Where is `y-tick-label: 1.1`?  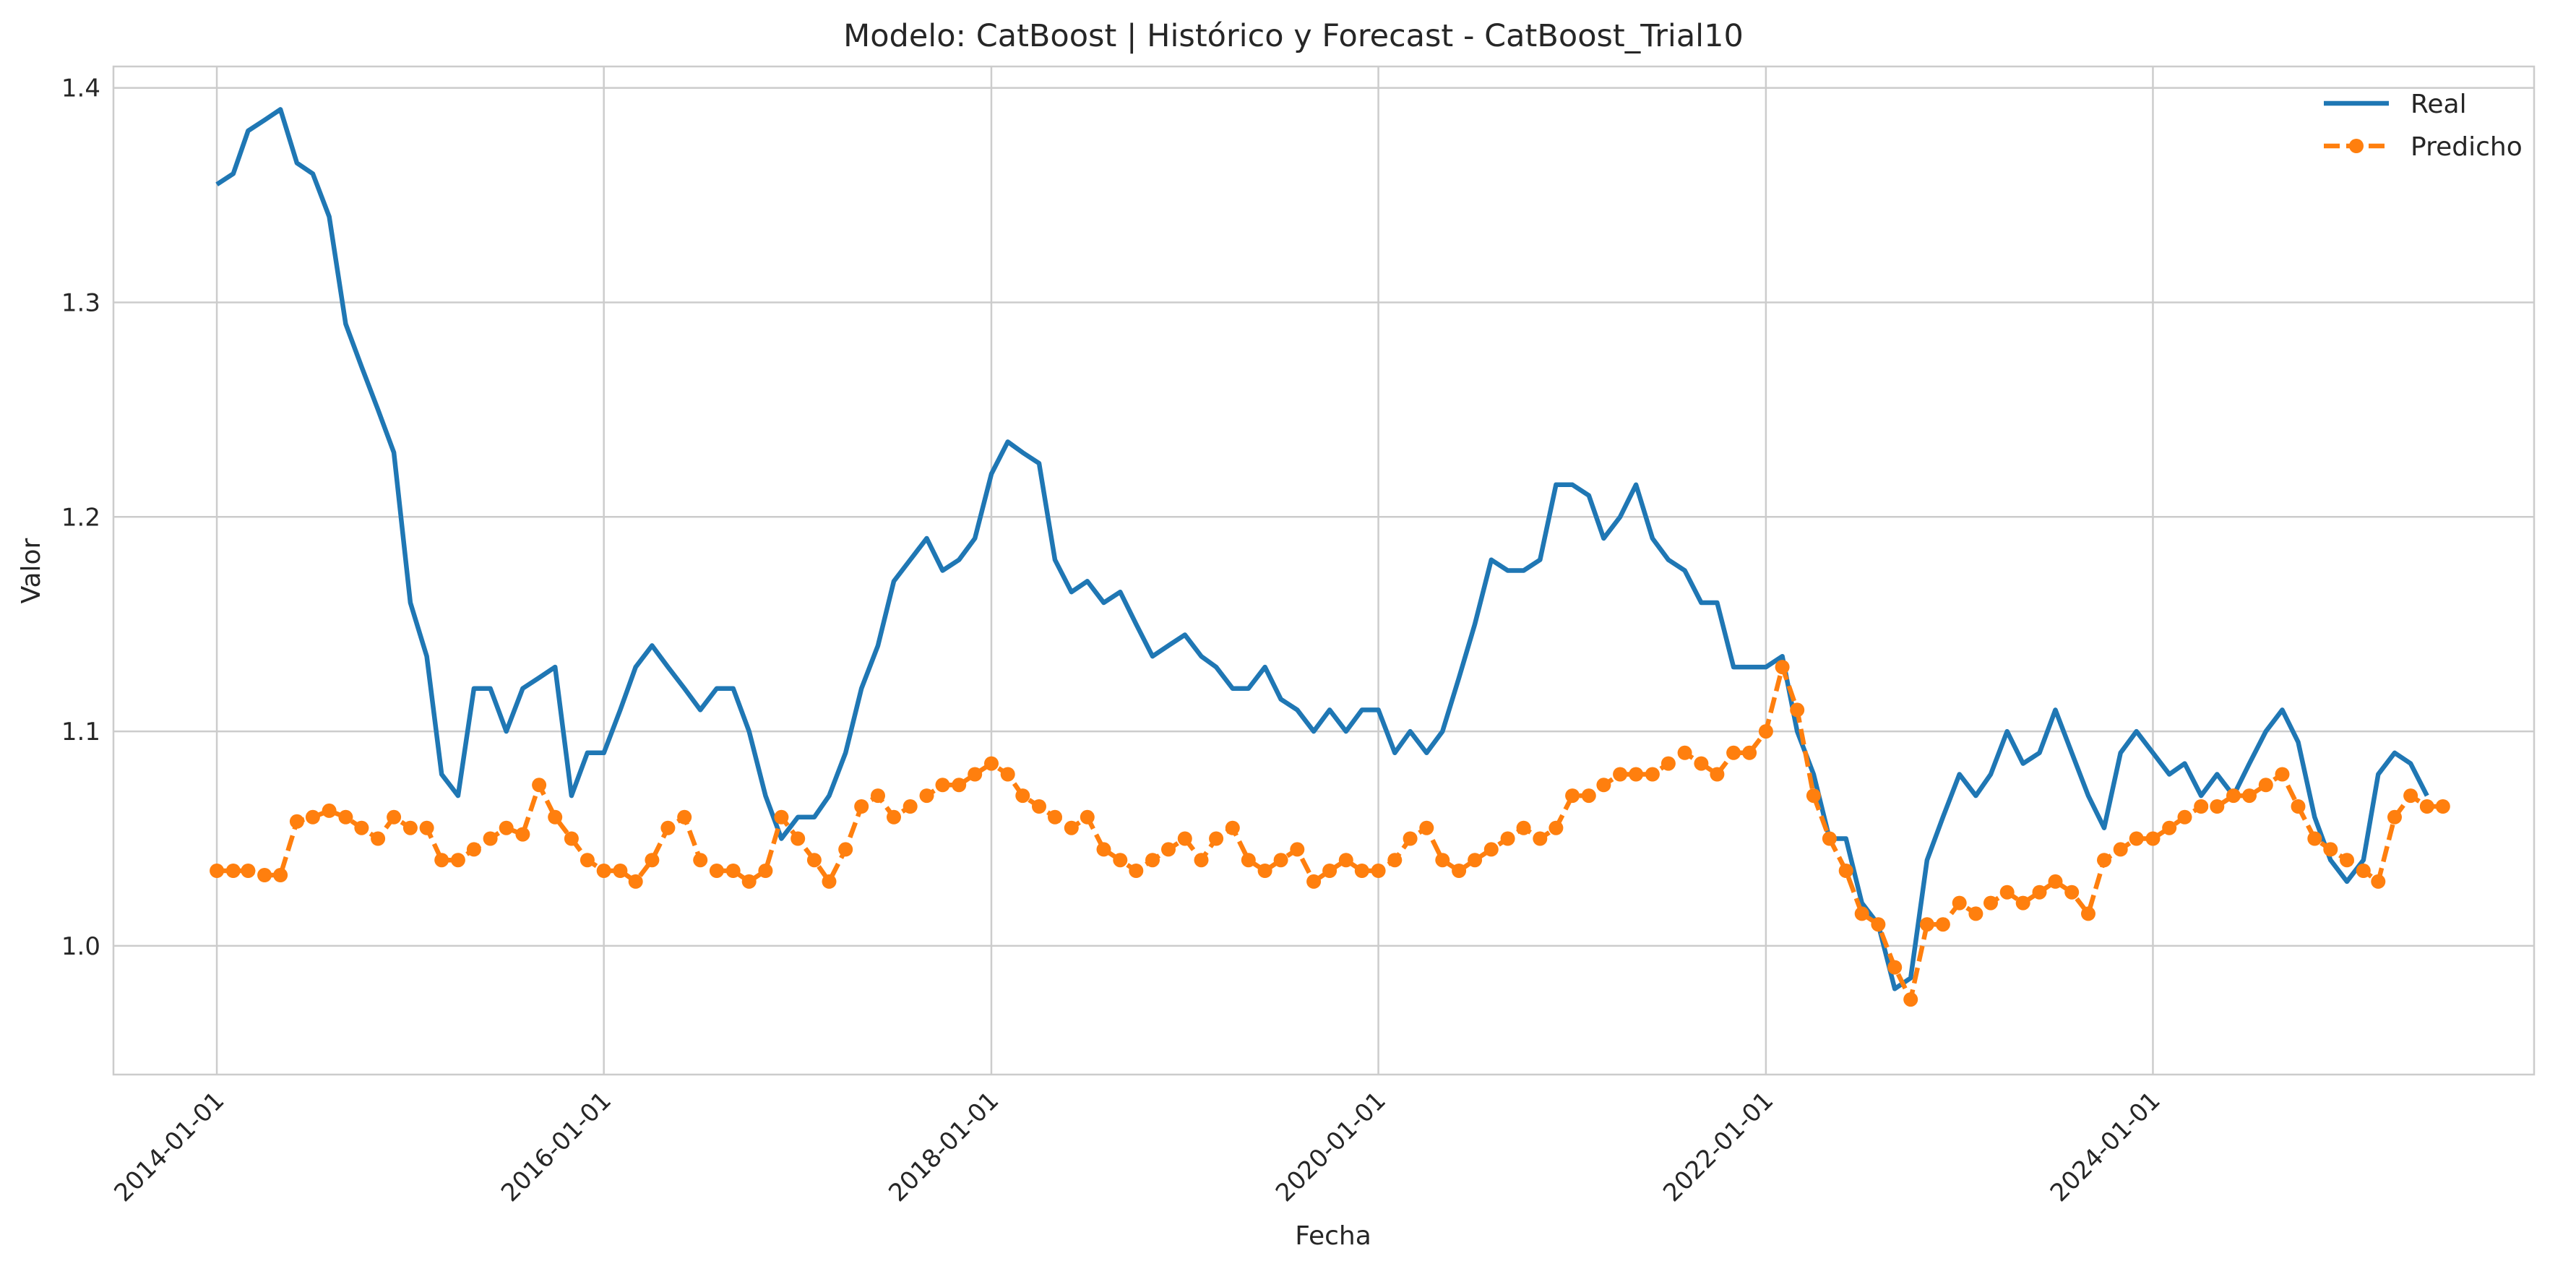 y-tick-label: 1.1 is located at coordinates (80, 732).